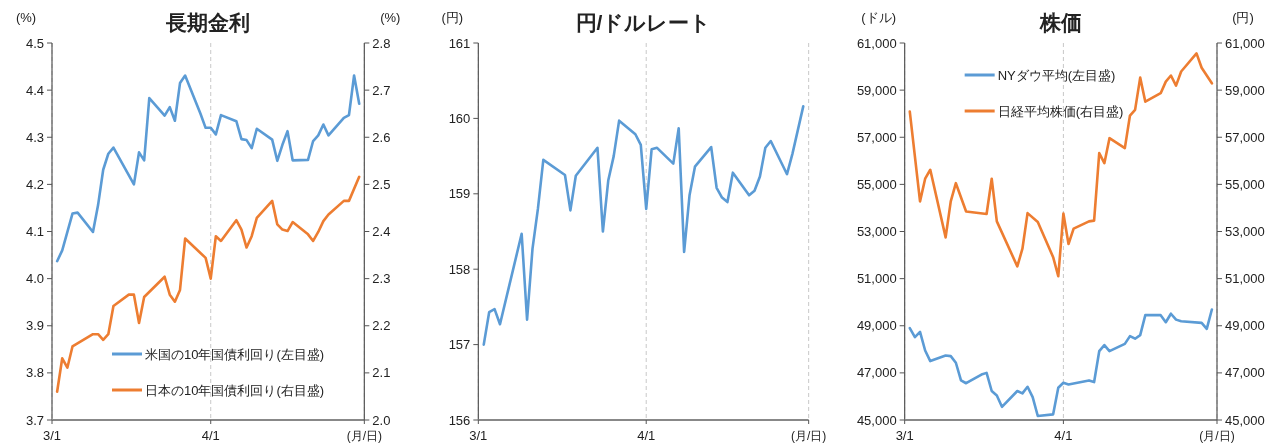  I want to click on y-axis-title: (ドル), so click(878, 17).